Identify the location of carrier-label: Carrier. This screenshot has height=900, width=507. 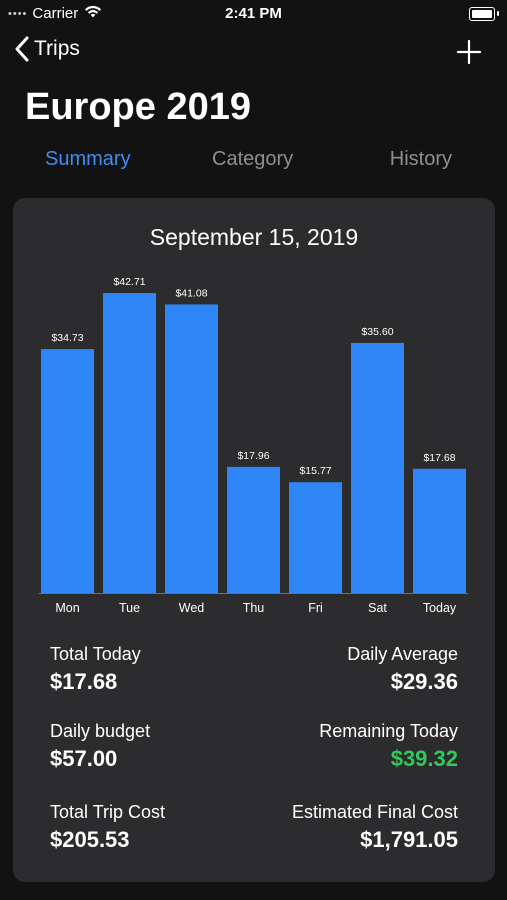
(55, 13).